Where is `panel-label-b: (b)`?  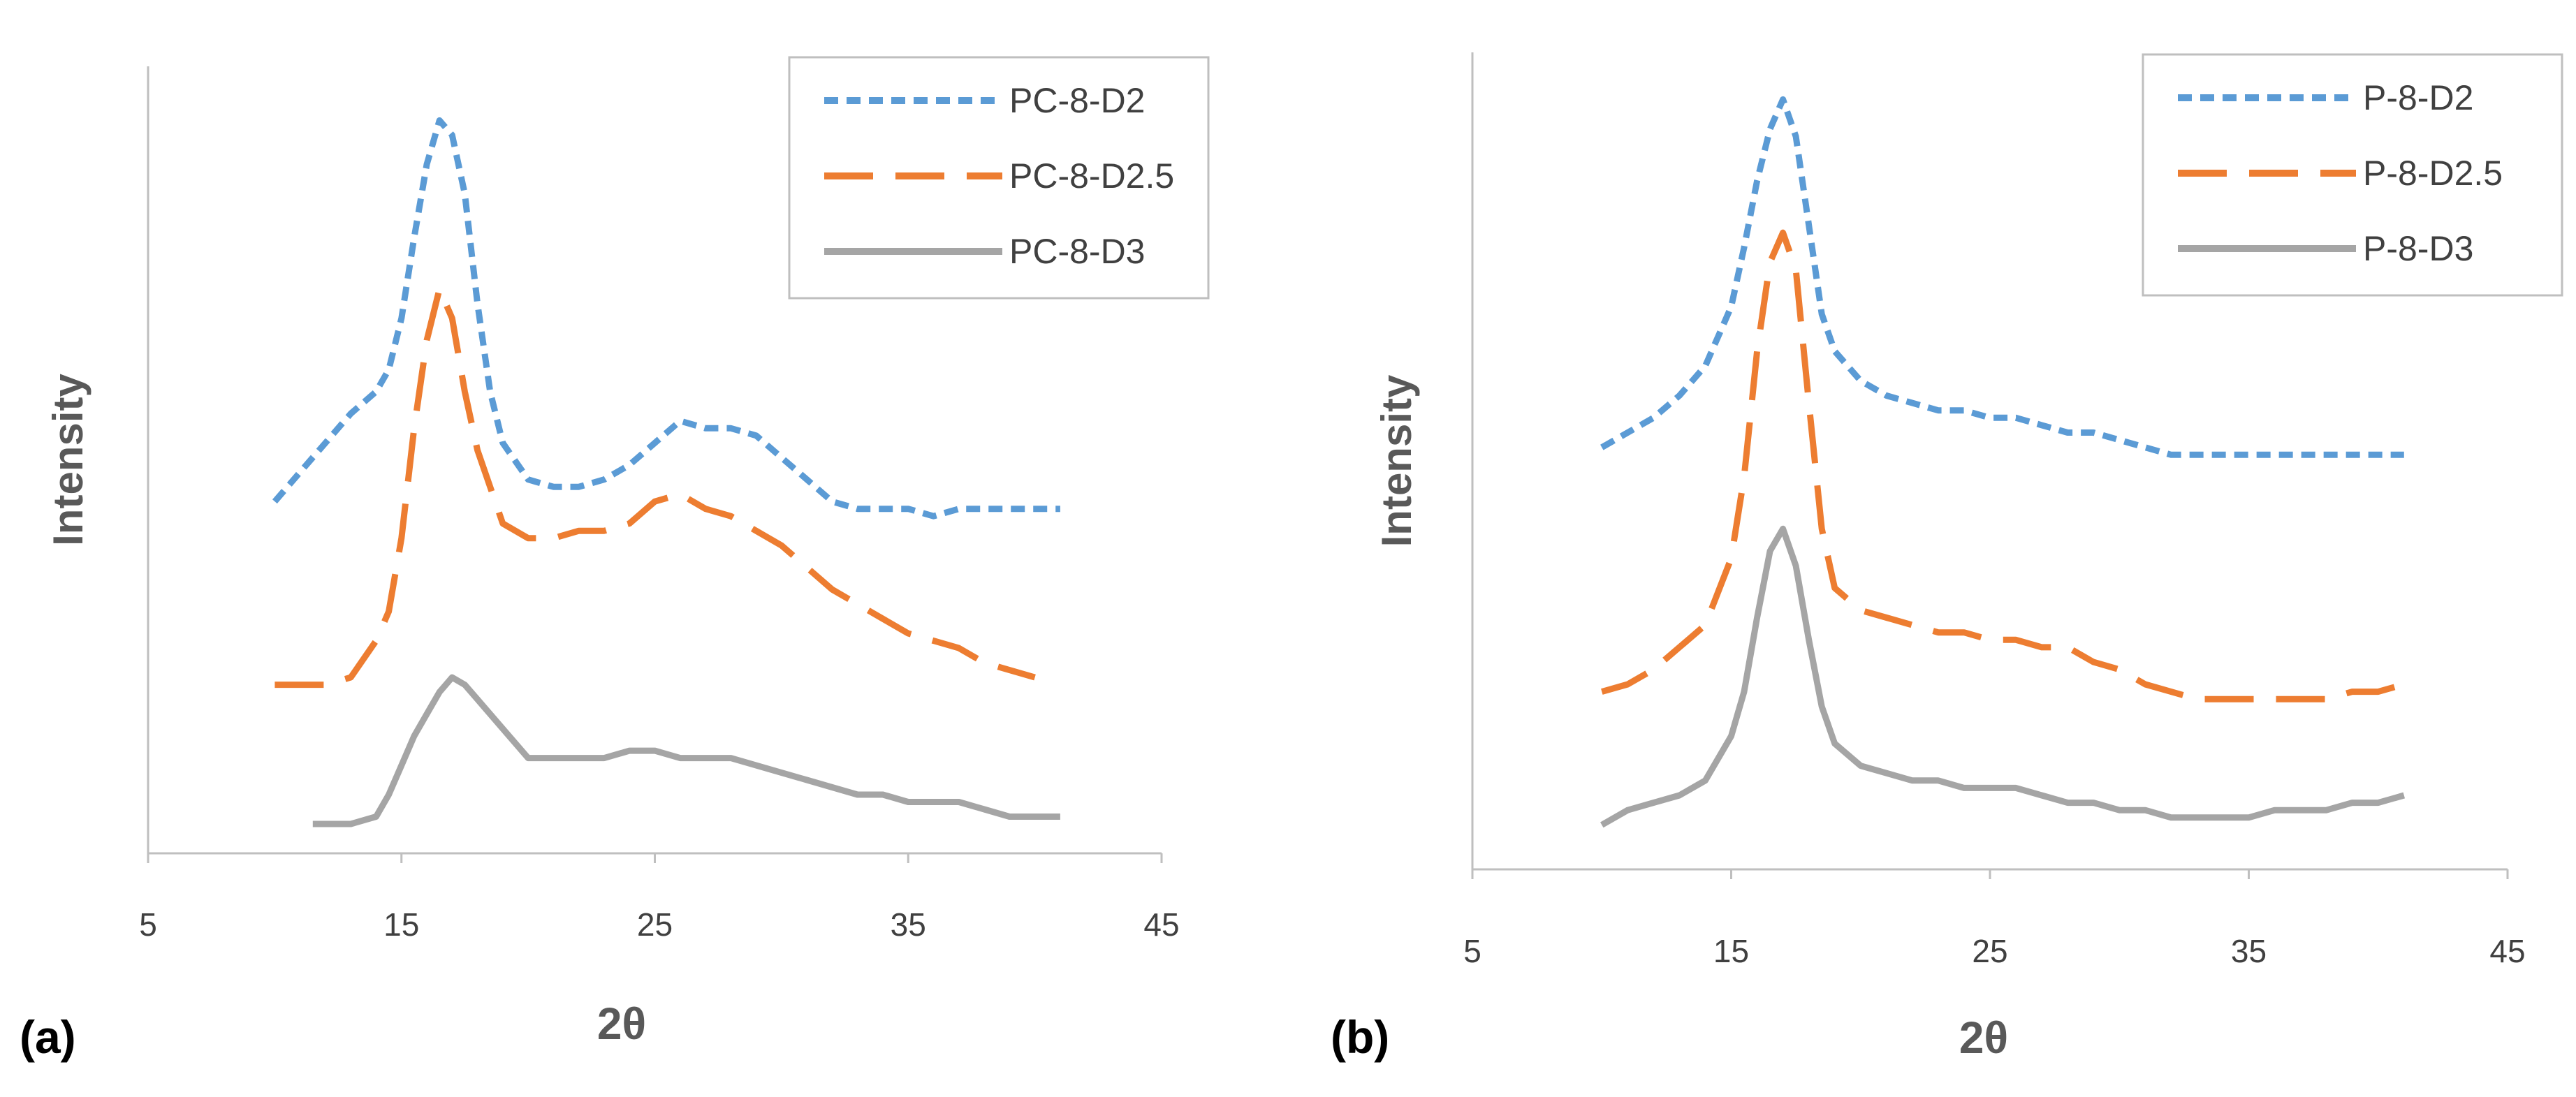
panel-label-b: (b) is located at coordinates (1360, 1037).